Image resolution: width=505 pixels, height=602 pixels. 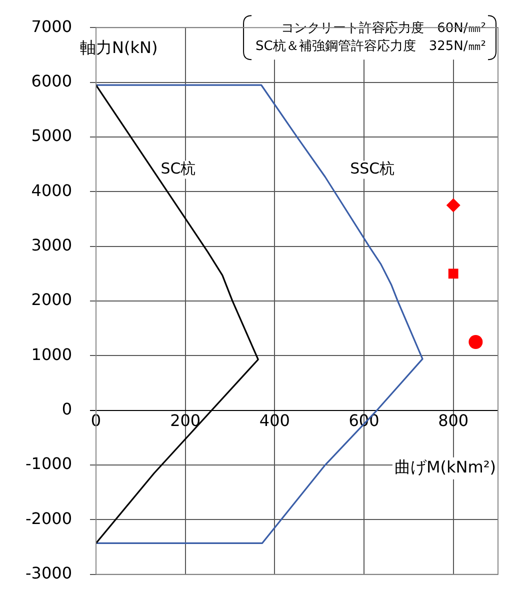 I want to click on y-tick-label: 4000, so click(x=51, y=190).